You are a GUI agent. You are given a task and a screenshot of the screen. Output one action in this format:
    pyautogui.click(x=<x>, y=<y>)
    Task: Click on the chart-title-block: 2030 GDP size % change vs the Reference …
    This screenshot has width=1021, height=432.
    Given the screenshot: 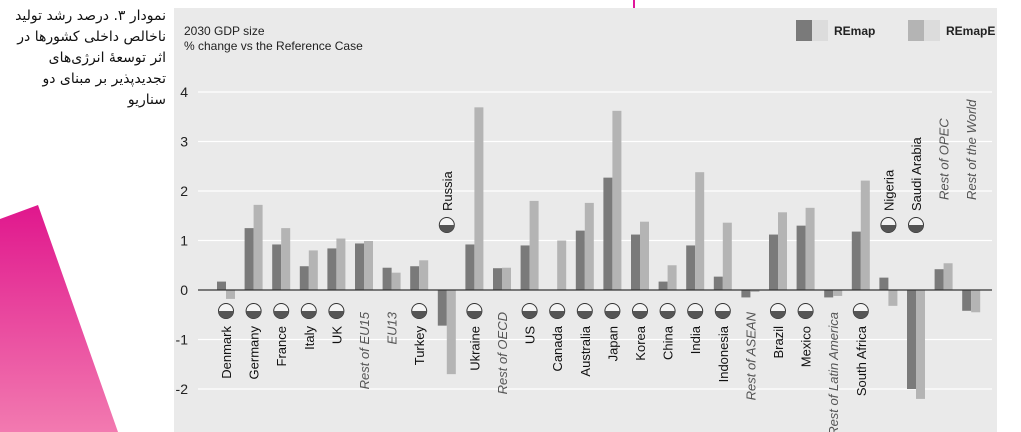 What is the action you would take?
    pyautogui.click(x=273, y=39)
    